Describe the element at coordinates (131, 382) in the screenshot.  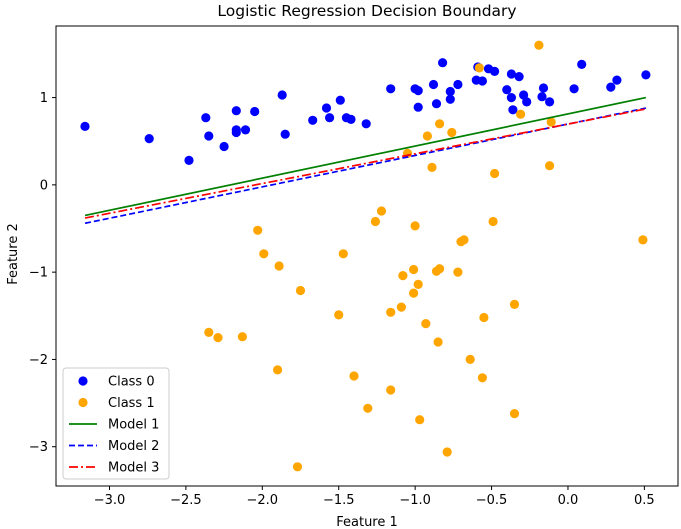
I see `legend-label: Class 0` at that location.